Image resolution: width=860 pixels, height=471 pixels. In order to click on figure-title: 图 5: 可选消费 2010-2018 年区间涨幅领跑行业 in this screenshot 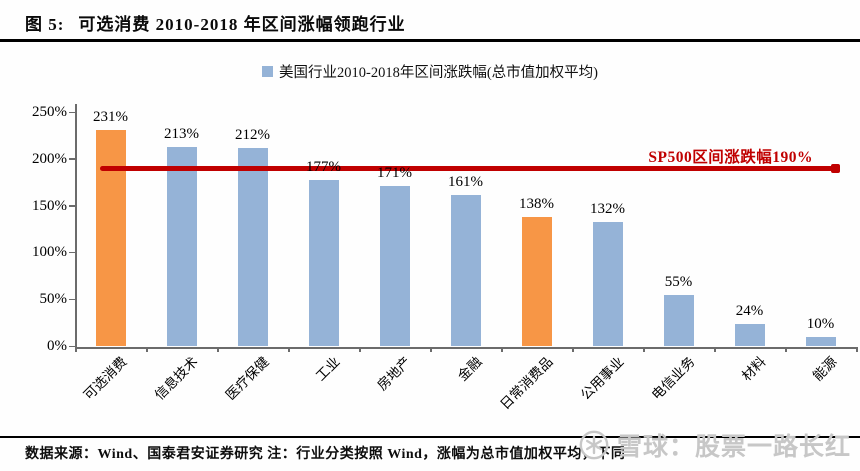, I will do `click(215, 22)`.